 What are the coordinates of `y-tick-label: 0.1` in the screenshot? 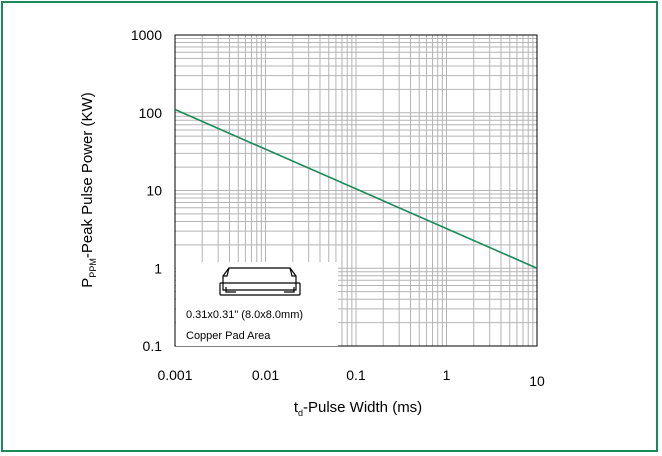 It's located at (153, 346).